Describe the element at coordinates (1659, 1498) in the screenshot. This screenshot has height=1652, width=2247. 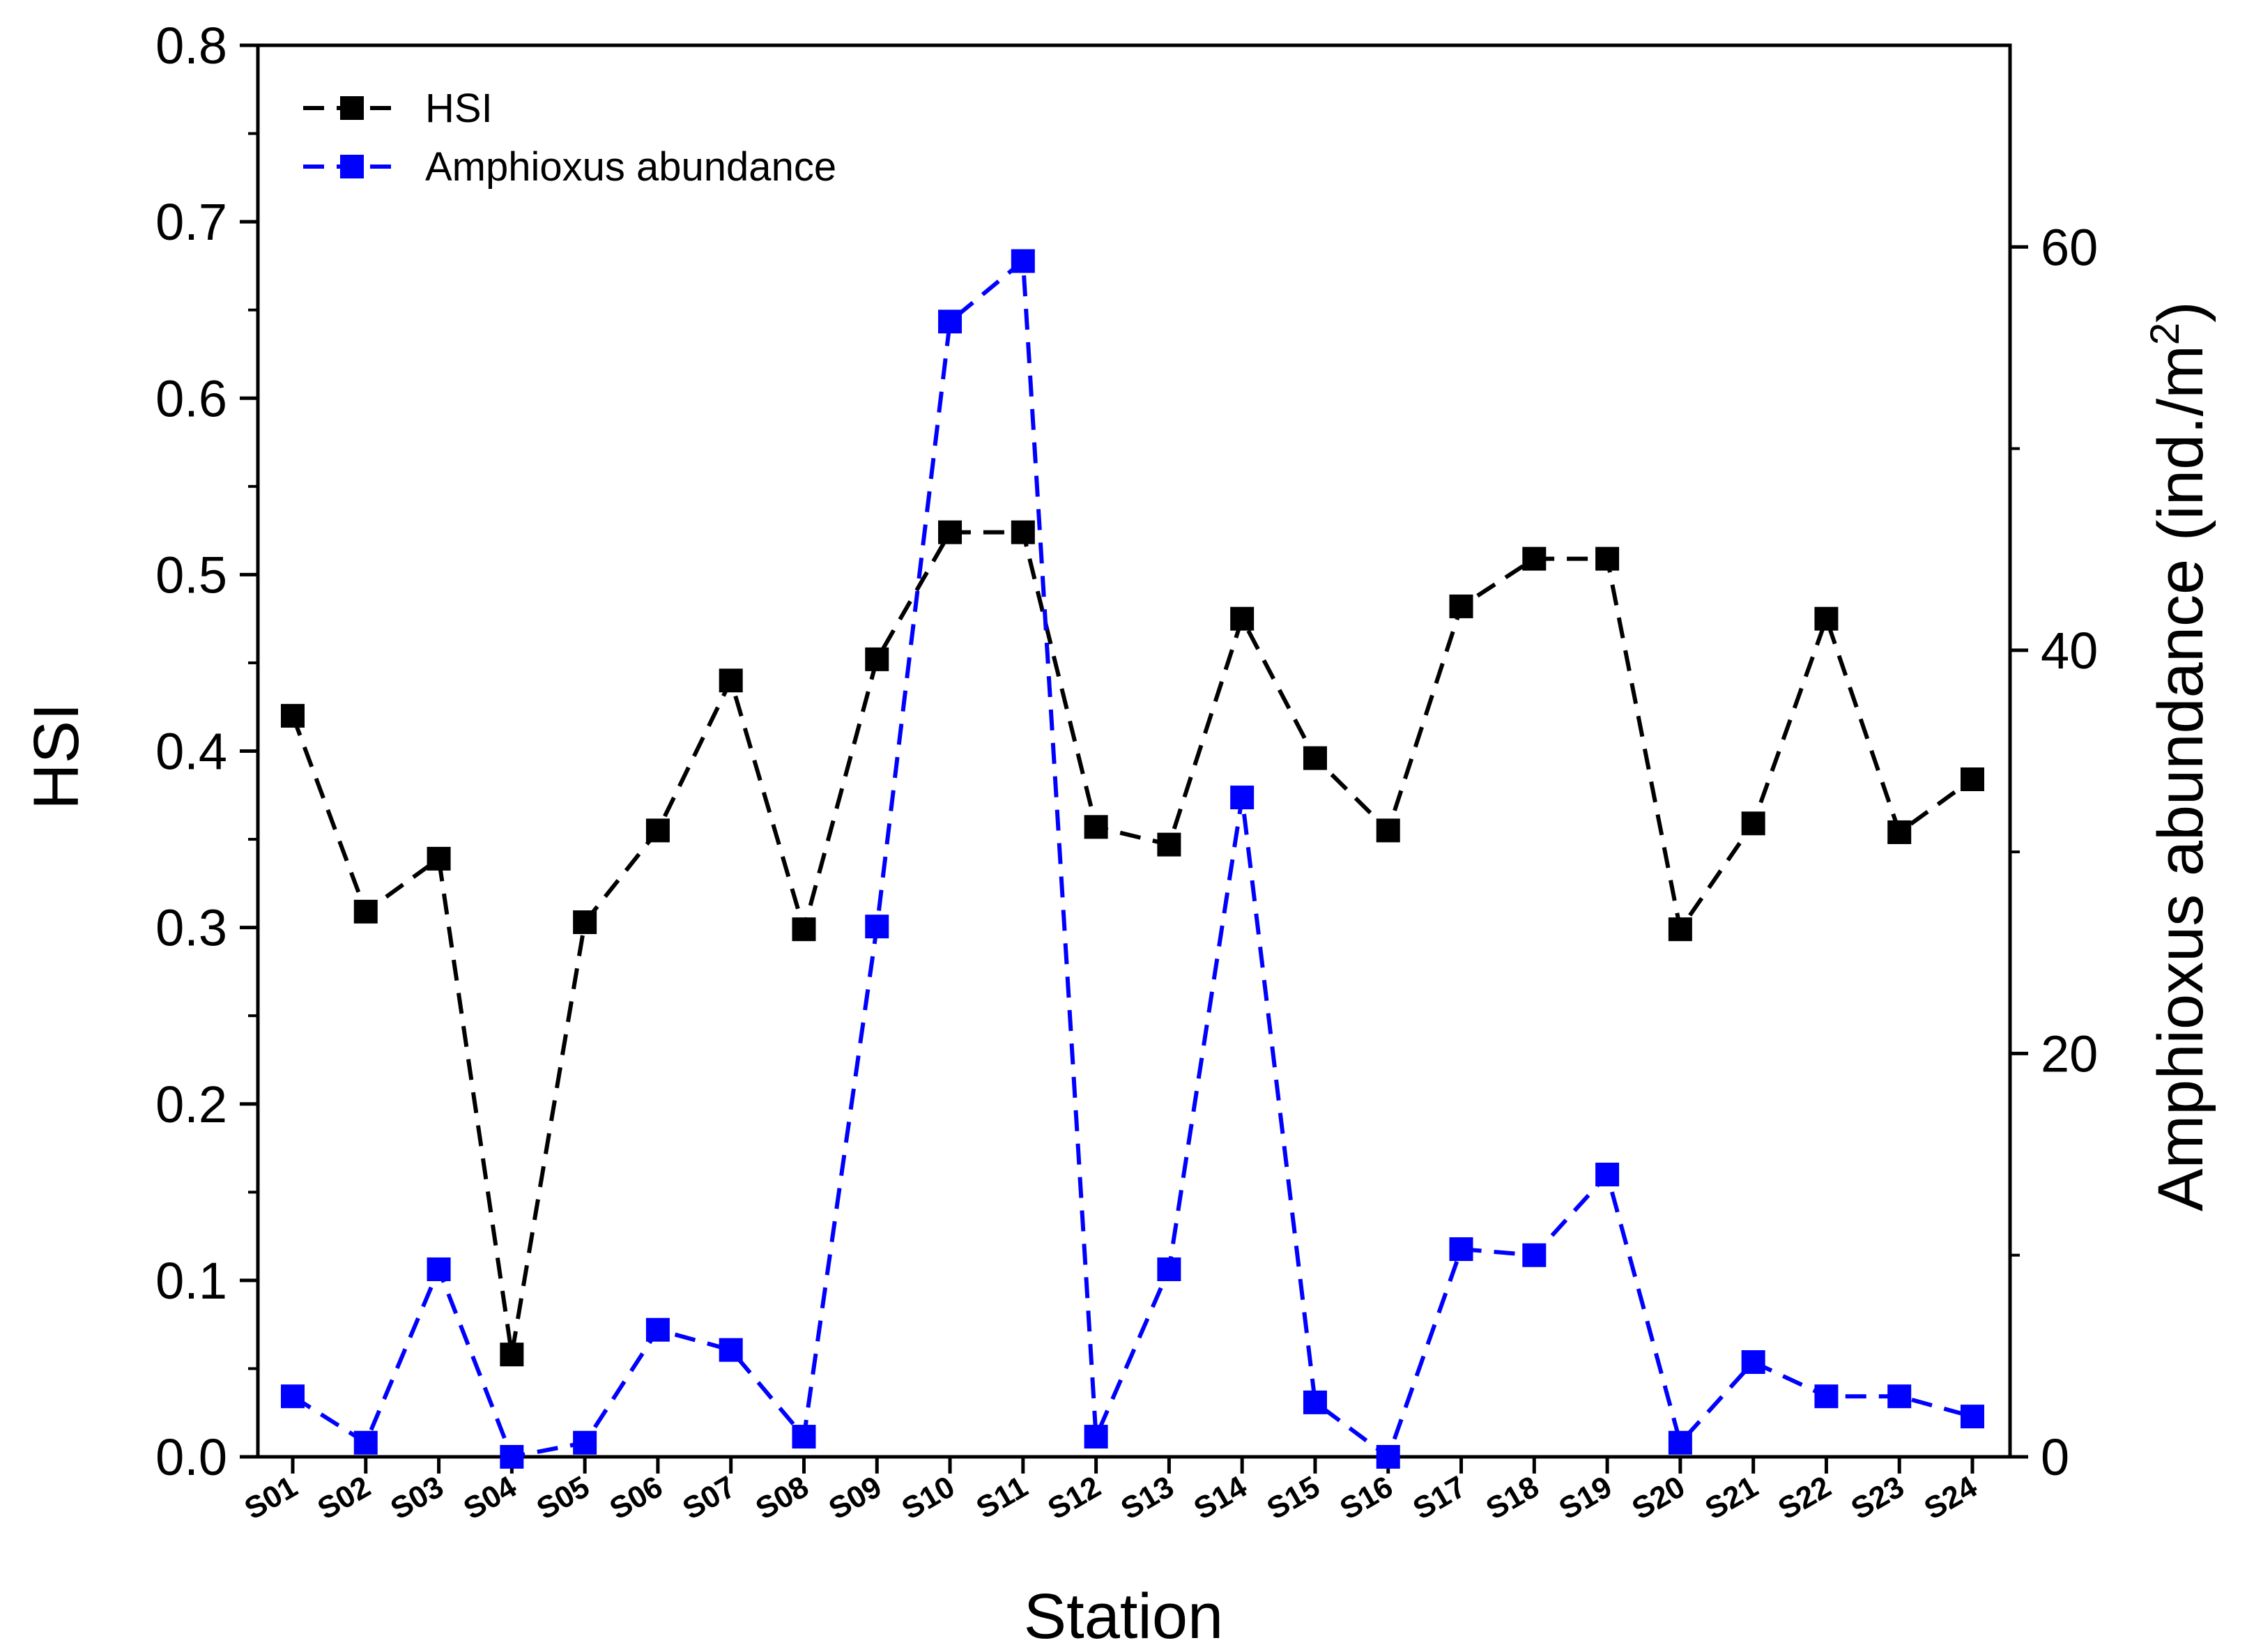
I see `x-tick-label: S20` at that location.